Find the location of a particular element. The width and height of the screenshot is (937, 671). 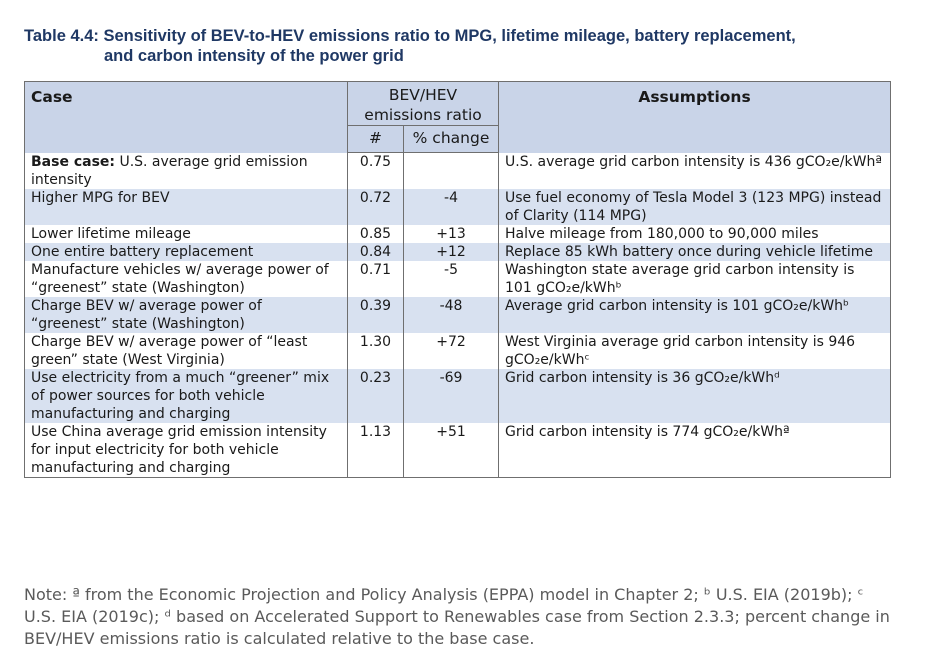

ratio-value-cell: 0.71 is located at coordinates (375, 278).